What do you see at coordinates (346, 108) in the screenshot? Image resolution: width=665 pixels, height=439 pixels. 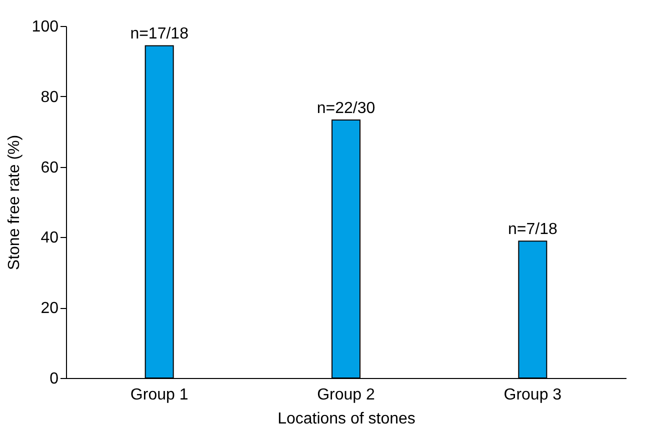 I see `data-label: n=22/30` at bounding box center [346, 108].